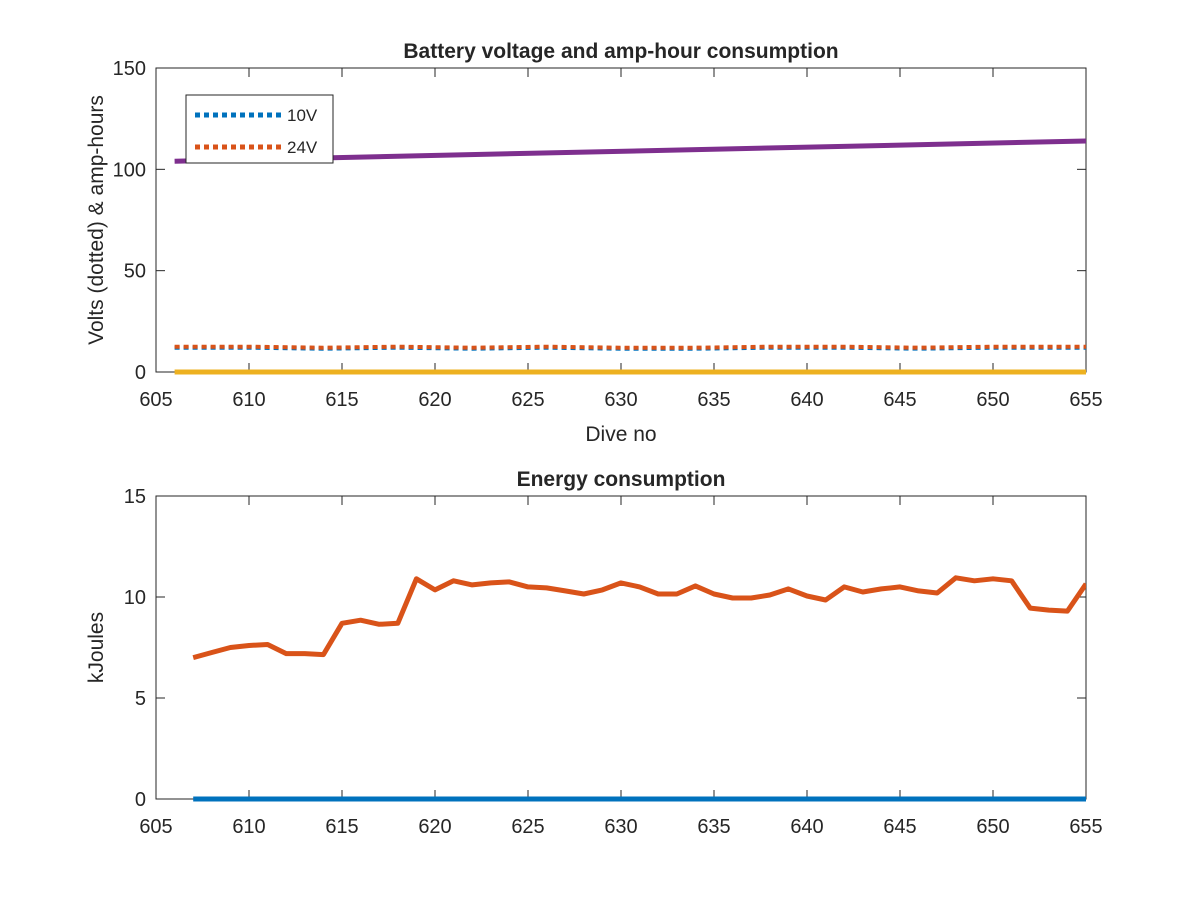  What do you see at coordinates (135, 598) in the screenshot?
I see `y-tick-label: 10` at bounding box center [135, 598].